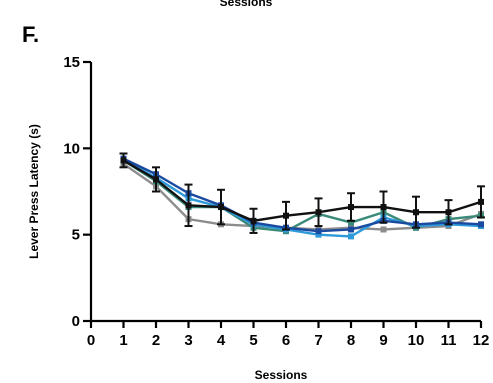 This screenshot has height=383, width=493. What do you see at coordinates (416, 340) in the screenshot?
I see `x-tick-label: 10` at bounding box center [416, 340].